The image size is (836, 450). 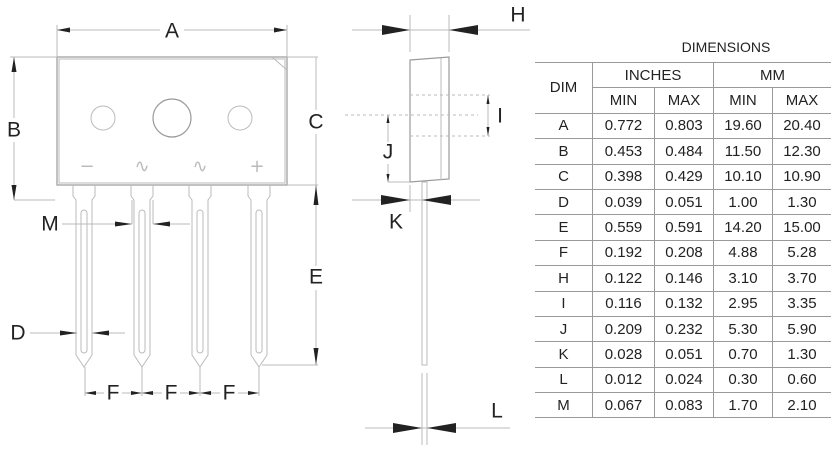 What do you see at coordinates (683, 354) in the screenshot?
I see `table-row: K 0.028 0.051 0.70 1.30` at bounding box center [683, 354].